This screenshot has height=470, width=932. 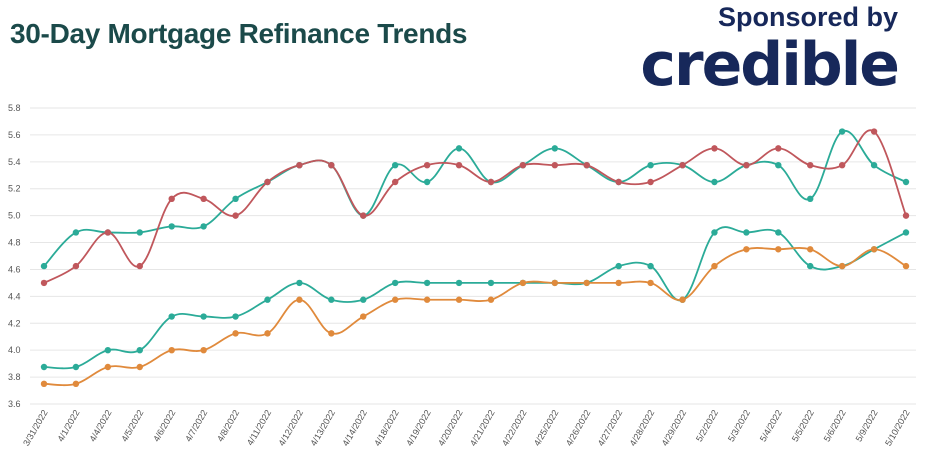 I want to click on x-tick-label: 4/20/2022, so click(x=450, y=428).